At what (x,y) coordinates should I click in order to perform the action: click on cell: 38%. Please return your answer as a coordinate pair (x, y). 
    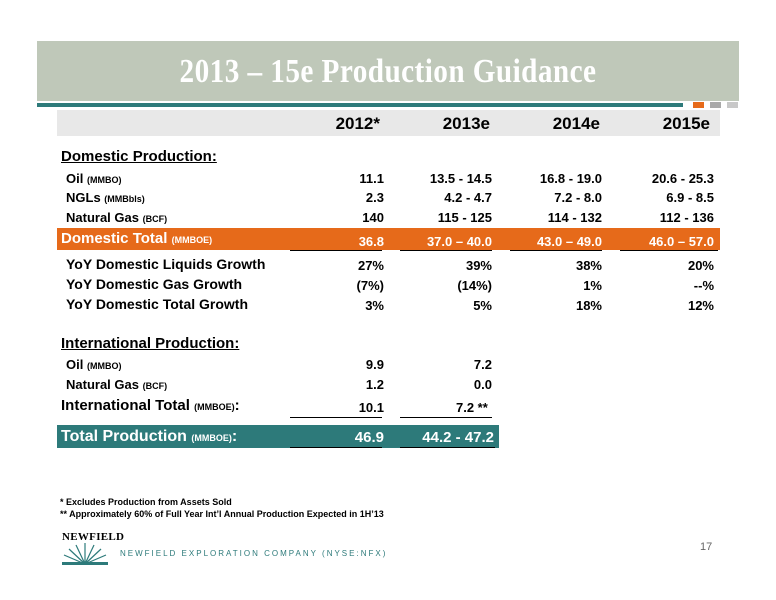
    Looking at the image, I should click on (588, 265).